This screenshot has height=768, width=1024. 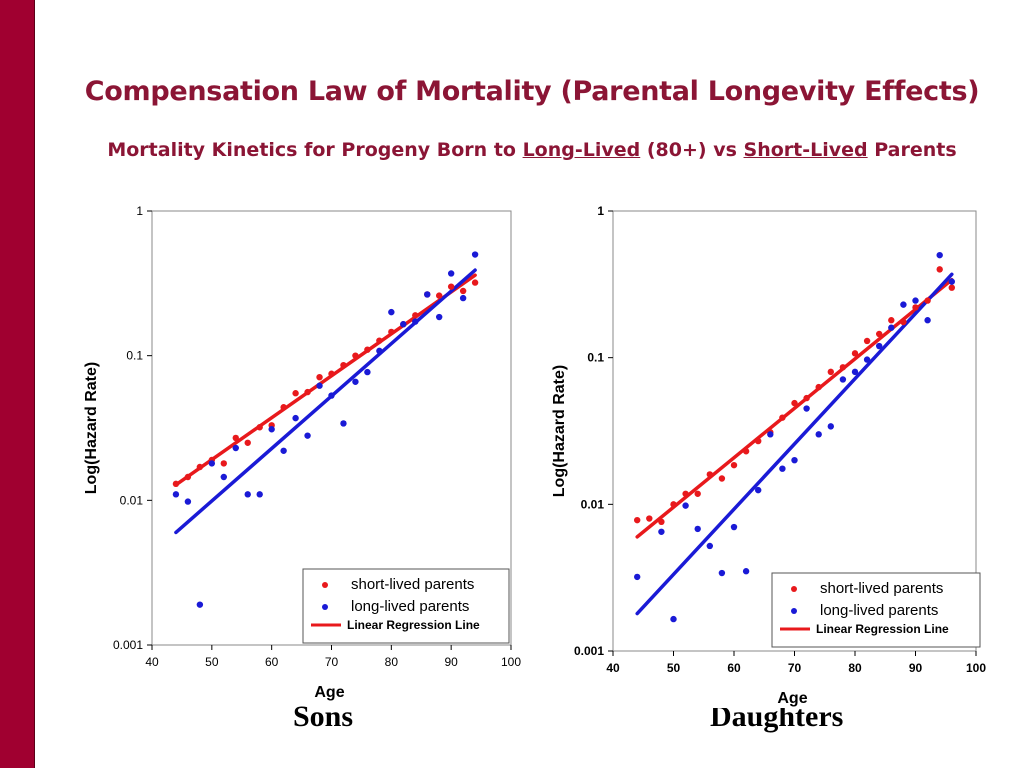 I want to click on y-tick-label: 0.001, so click(x=589, y=651).